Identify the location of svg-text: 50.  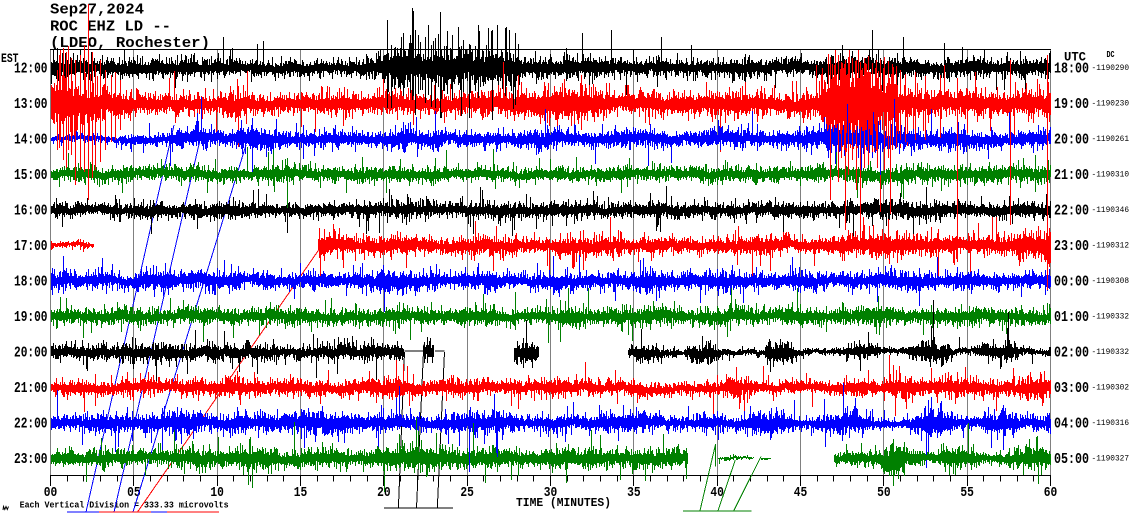
(884, 493).